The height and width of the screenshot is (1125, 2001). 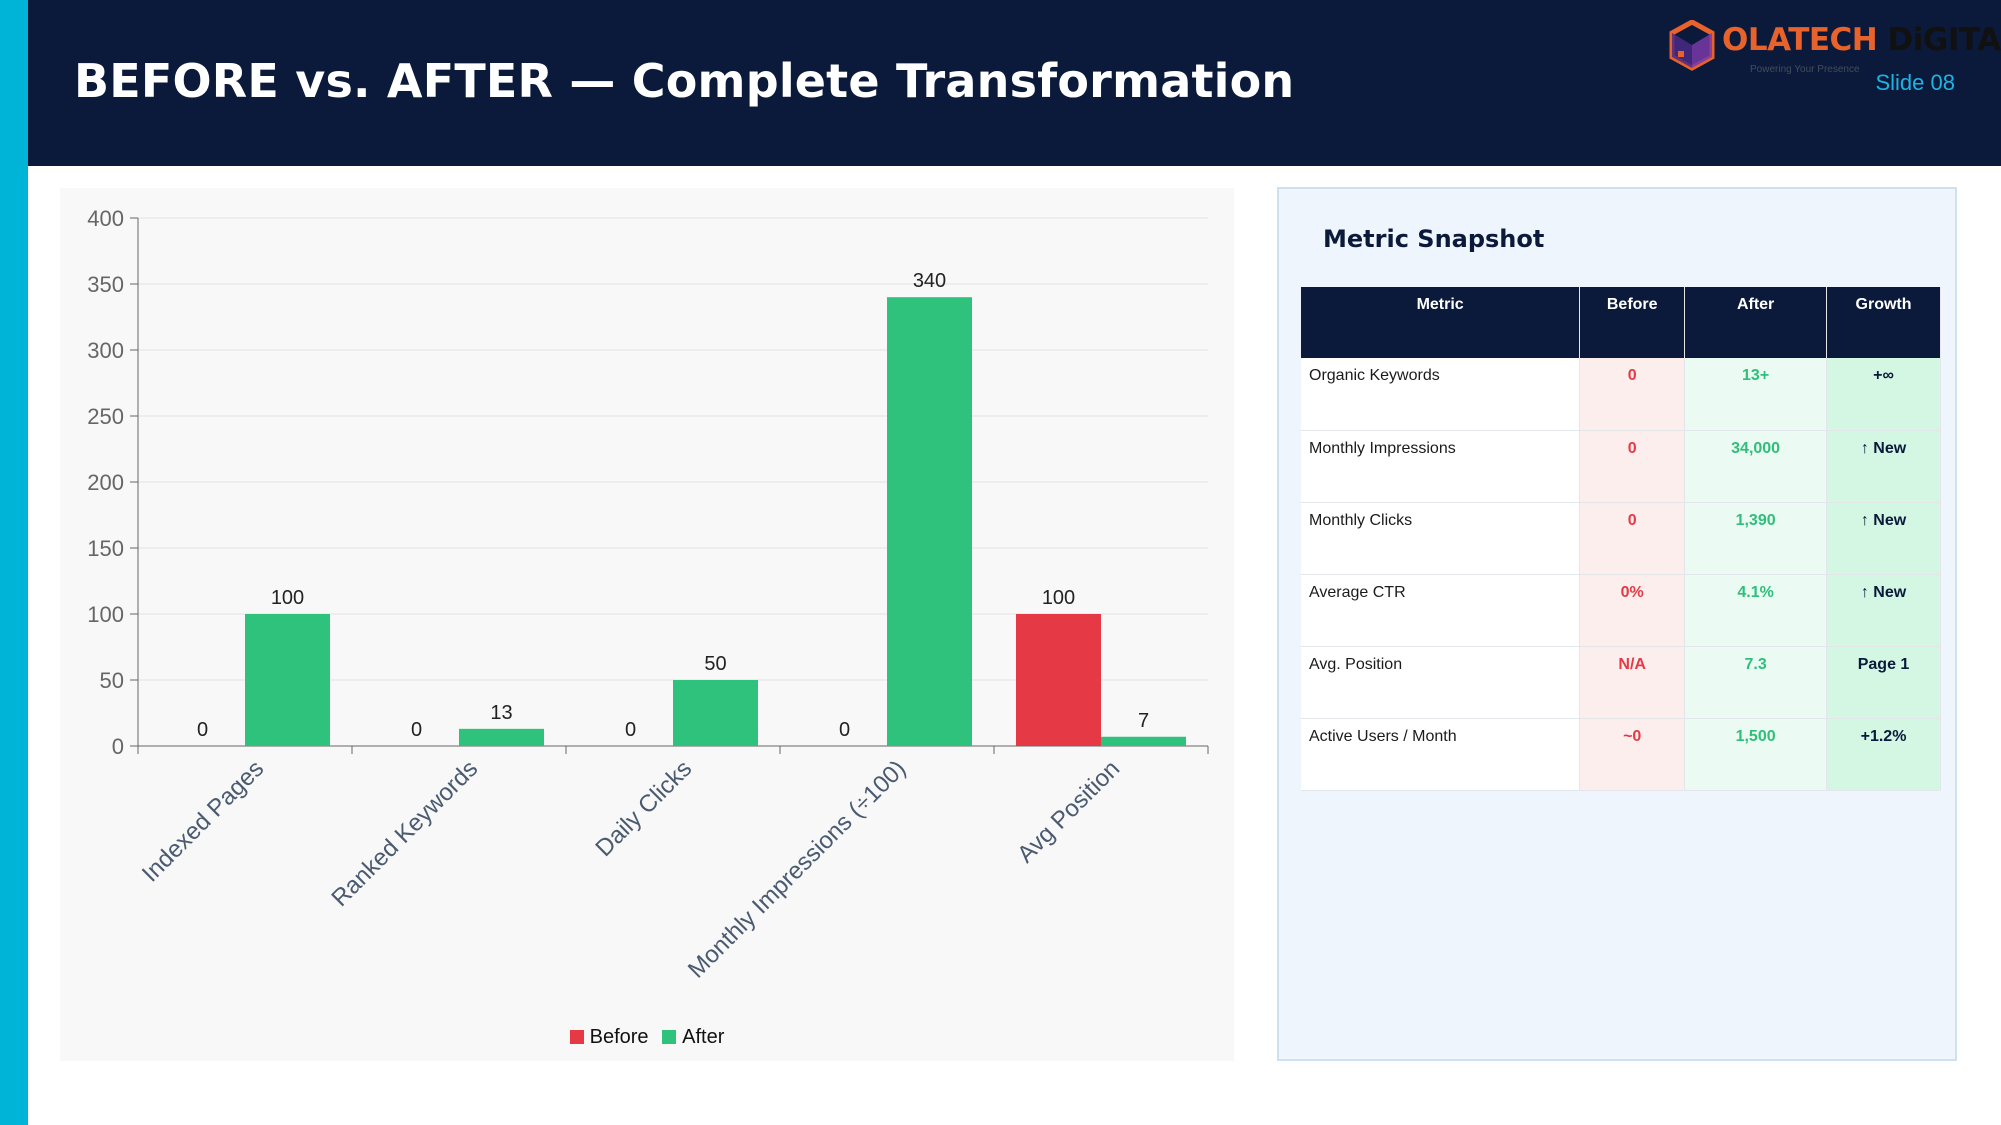 I want to click on y-tick-label: 50, so click(x=112, y=680).